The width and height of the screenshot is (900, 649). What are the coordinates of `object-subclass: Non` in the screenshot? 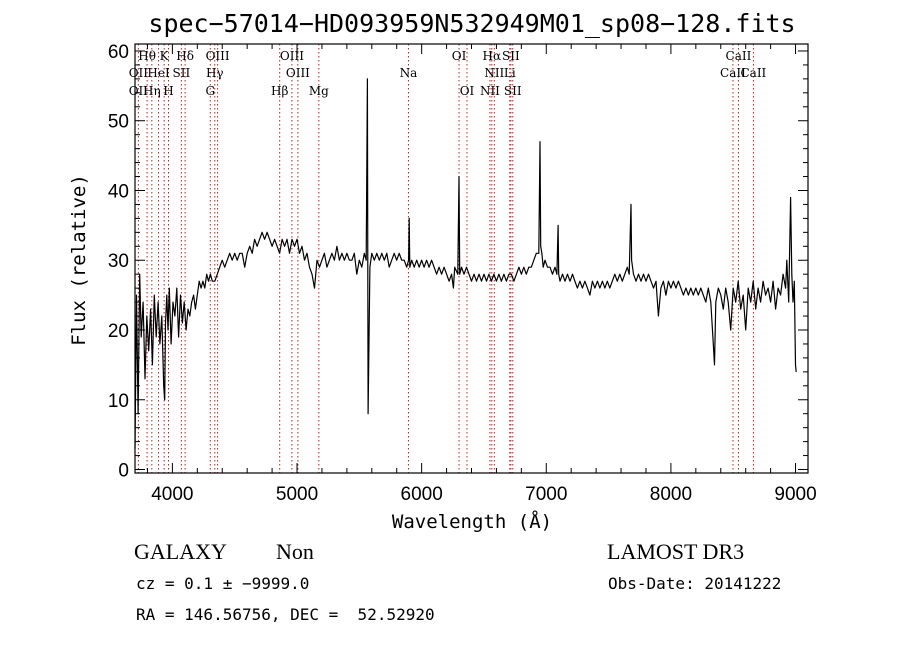 It's located at (295, 551).